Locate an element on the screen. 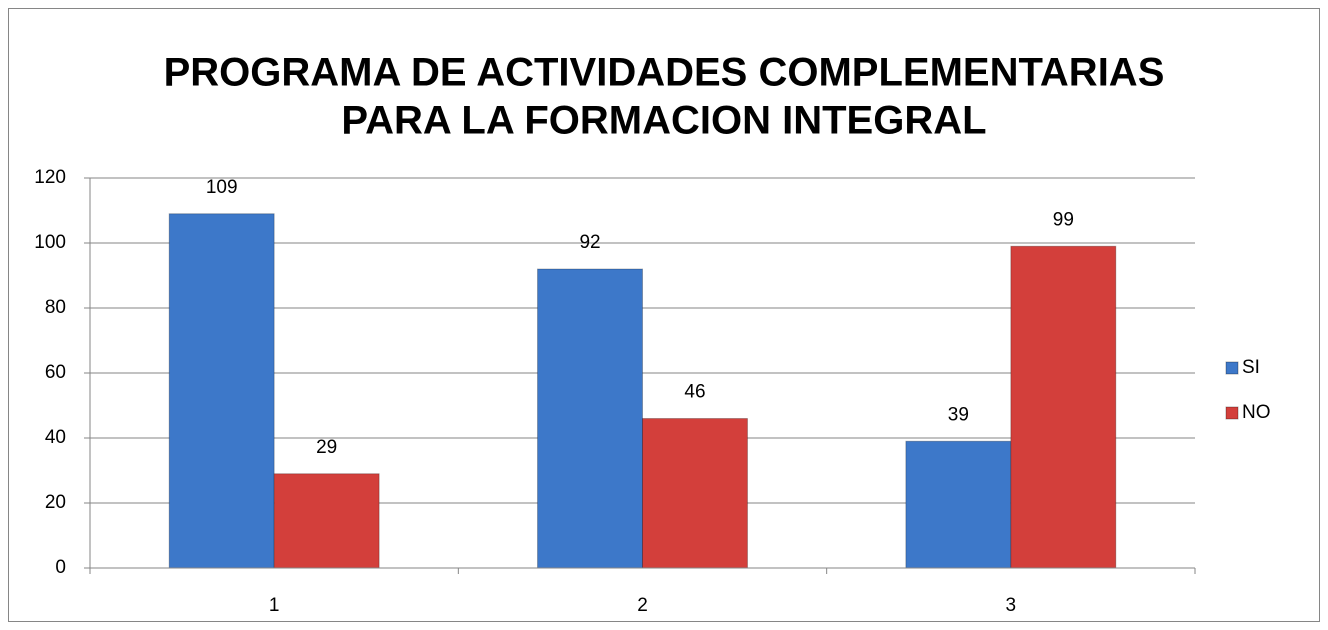  y-tick-label: 60 is located at coordinates (55, 372).